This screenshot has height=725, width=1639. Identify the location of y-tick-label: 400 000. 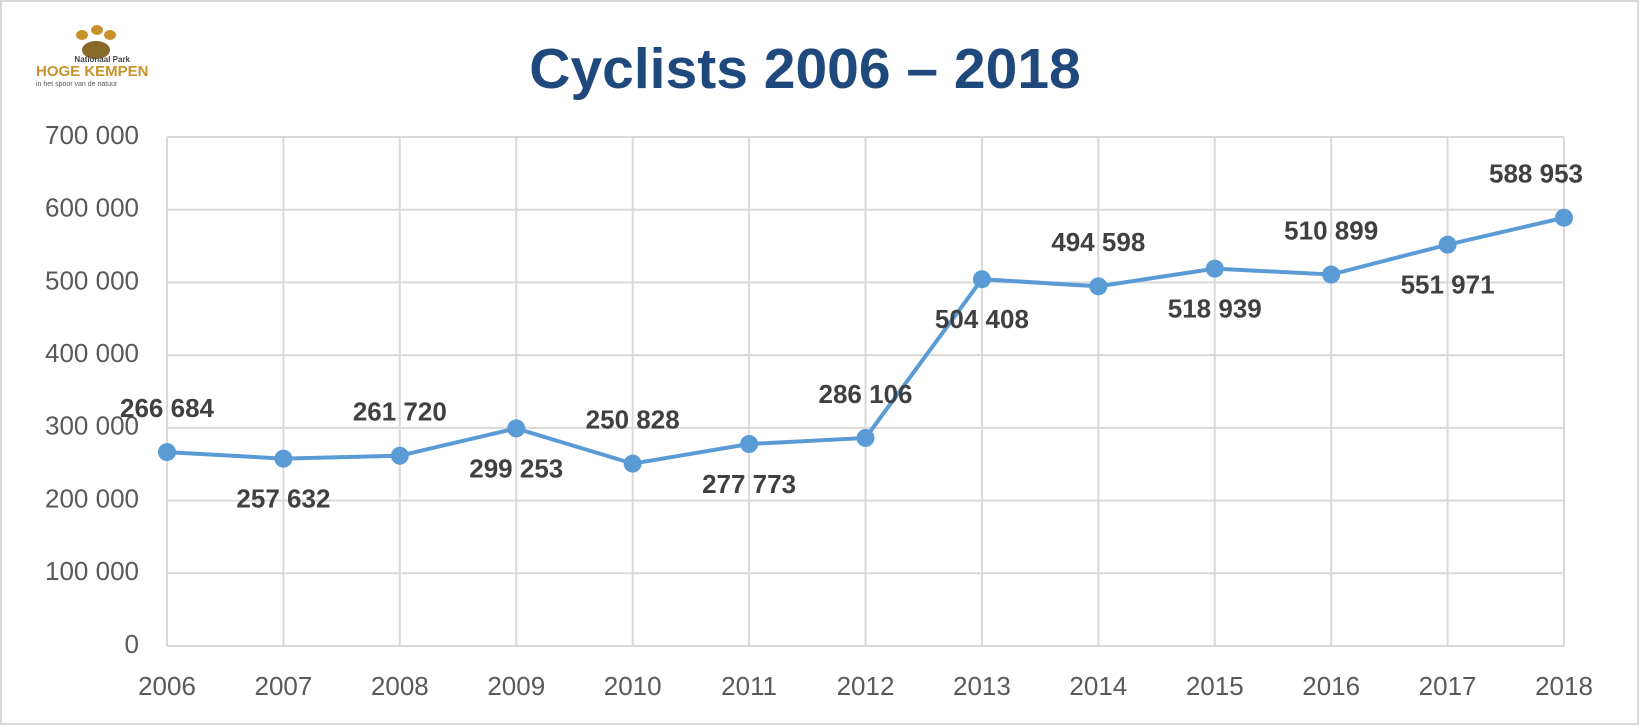
(92, 353).